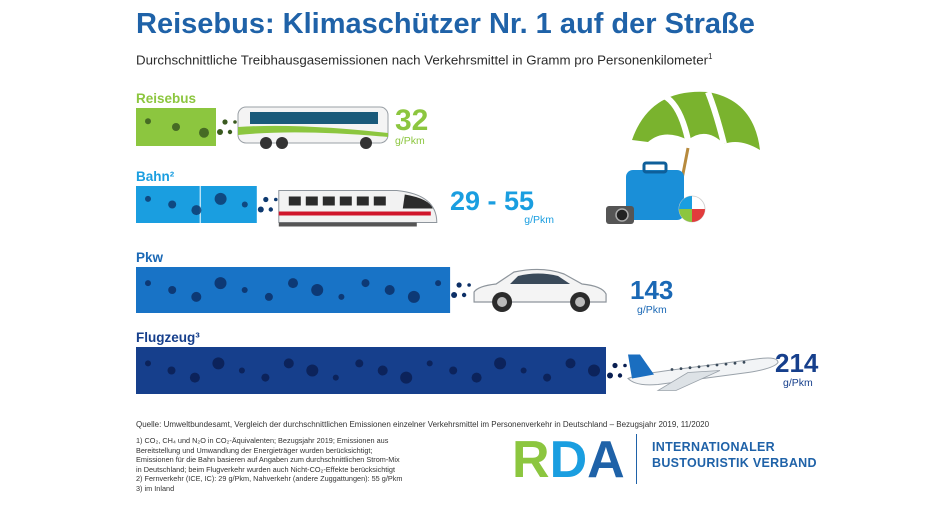 The height and width of the screenshot is (517, 940). Describe the element at coordinates (531, 458) in the screenshot. I see `logo-letter: R` at that location.